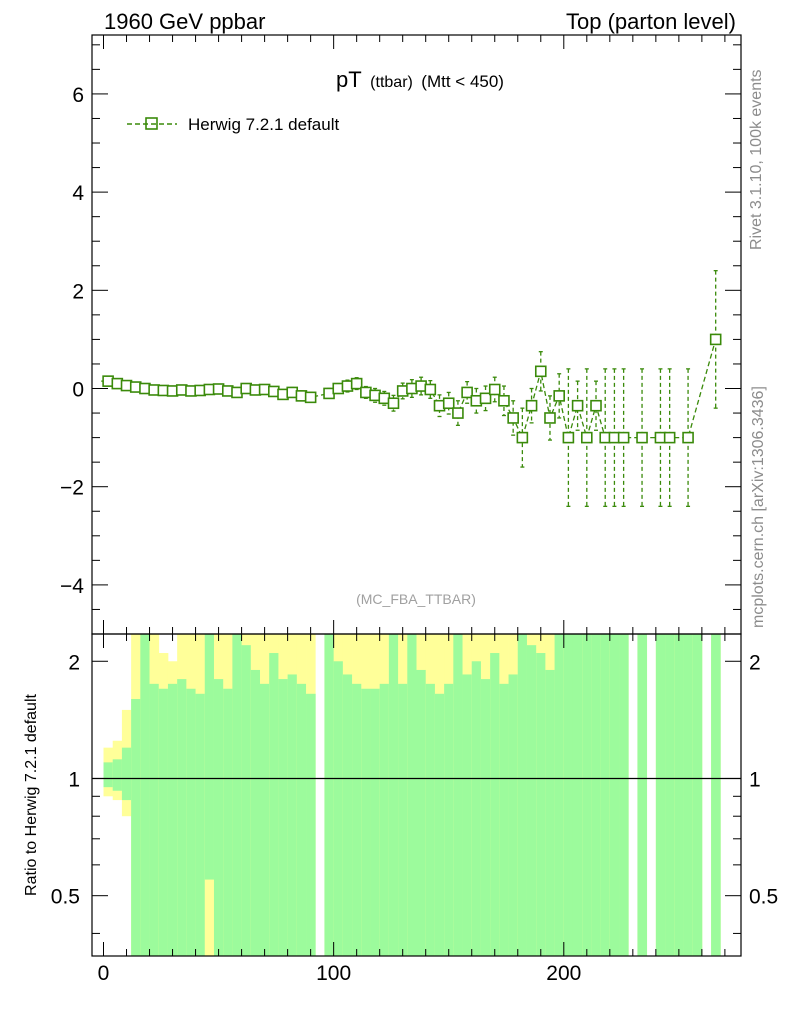 The height and width of the screenshot is (1024, 786). Describe the element at coordinates (184, 21) in the screenshot. I see `left-title: 1960 GeV ppbar` at that location.